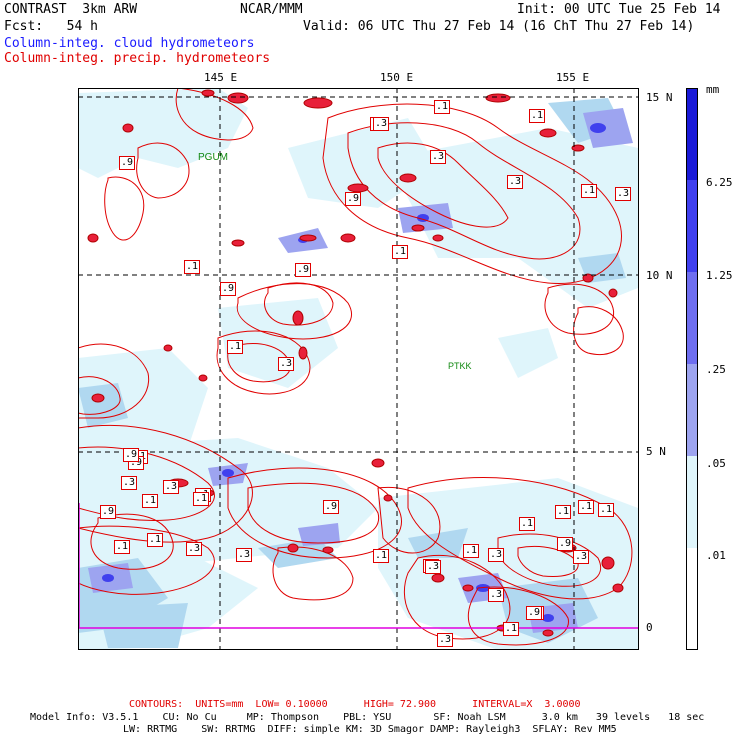 The image size is (740, 740). Describe the element at coordinates (692, 599) in the screenshot. I see `colorbar-level1` at that location.